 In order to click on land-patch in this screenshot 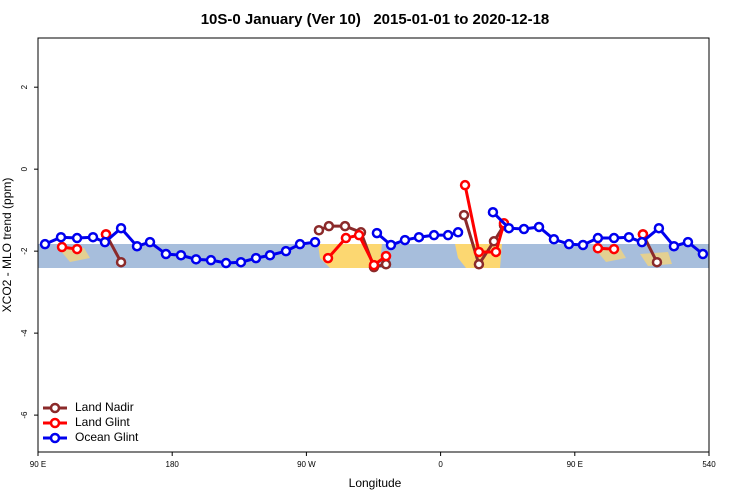, I will do `click(75, 255)`.